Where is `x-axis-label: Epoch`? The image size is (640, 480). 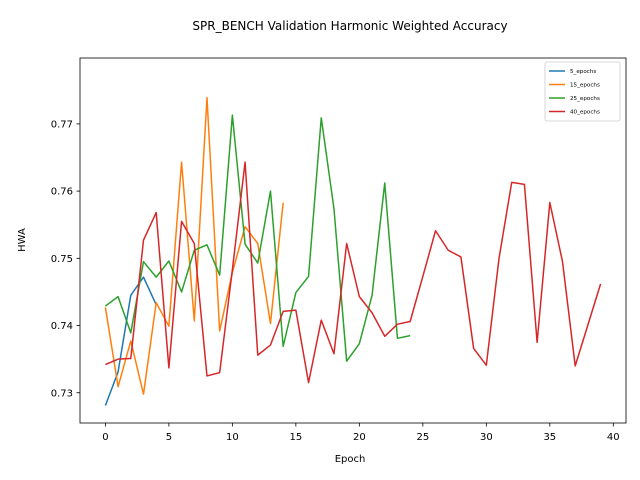
x-axis-label: Epoch is located at coordinates (350, 459).